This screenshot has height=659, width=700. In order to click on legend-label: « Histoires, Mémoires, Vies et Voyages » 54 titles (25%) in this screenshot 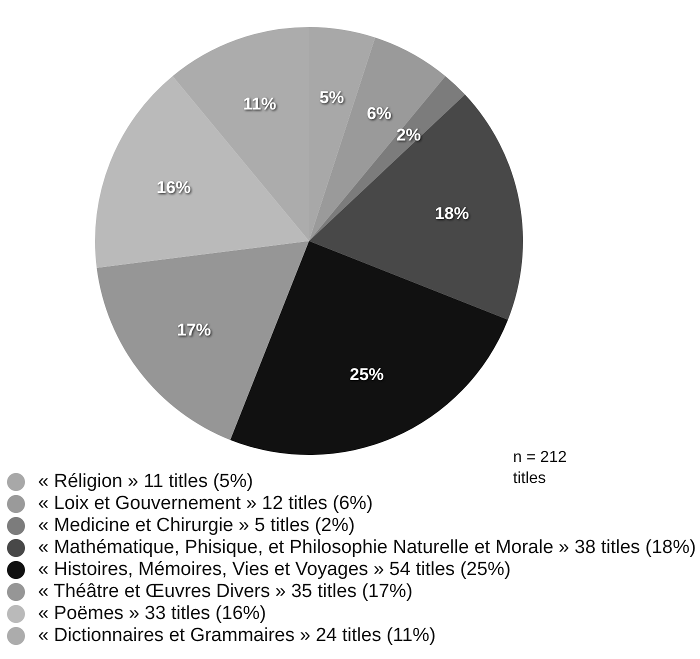, I will do `click(274, 570)`.